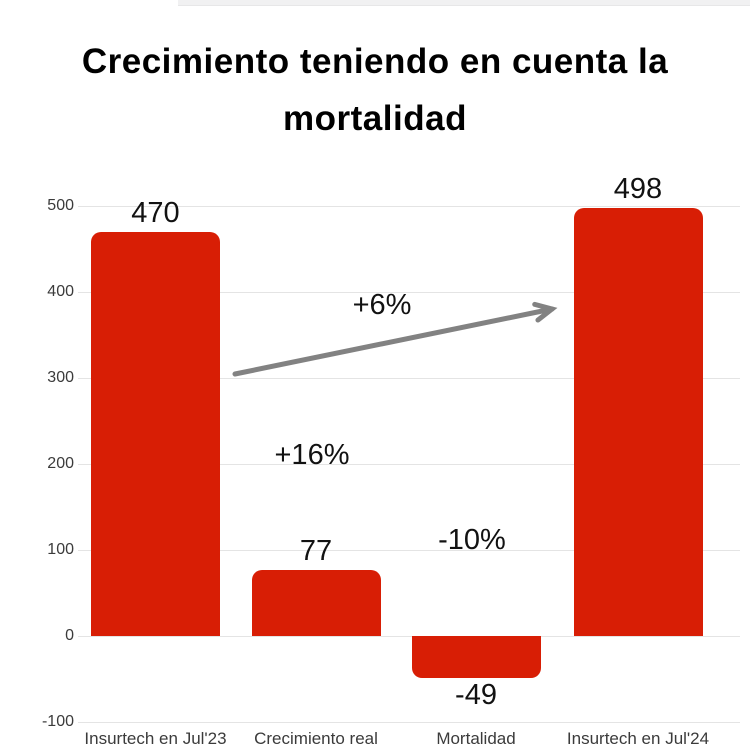 This screenshot has width=750, height=750. What do you see at coordinates (316, 738) in the screenshot?
I see `x-axis-label: Crecimiento real` at bounding box center [316, 738].